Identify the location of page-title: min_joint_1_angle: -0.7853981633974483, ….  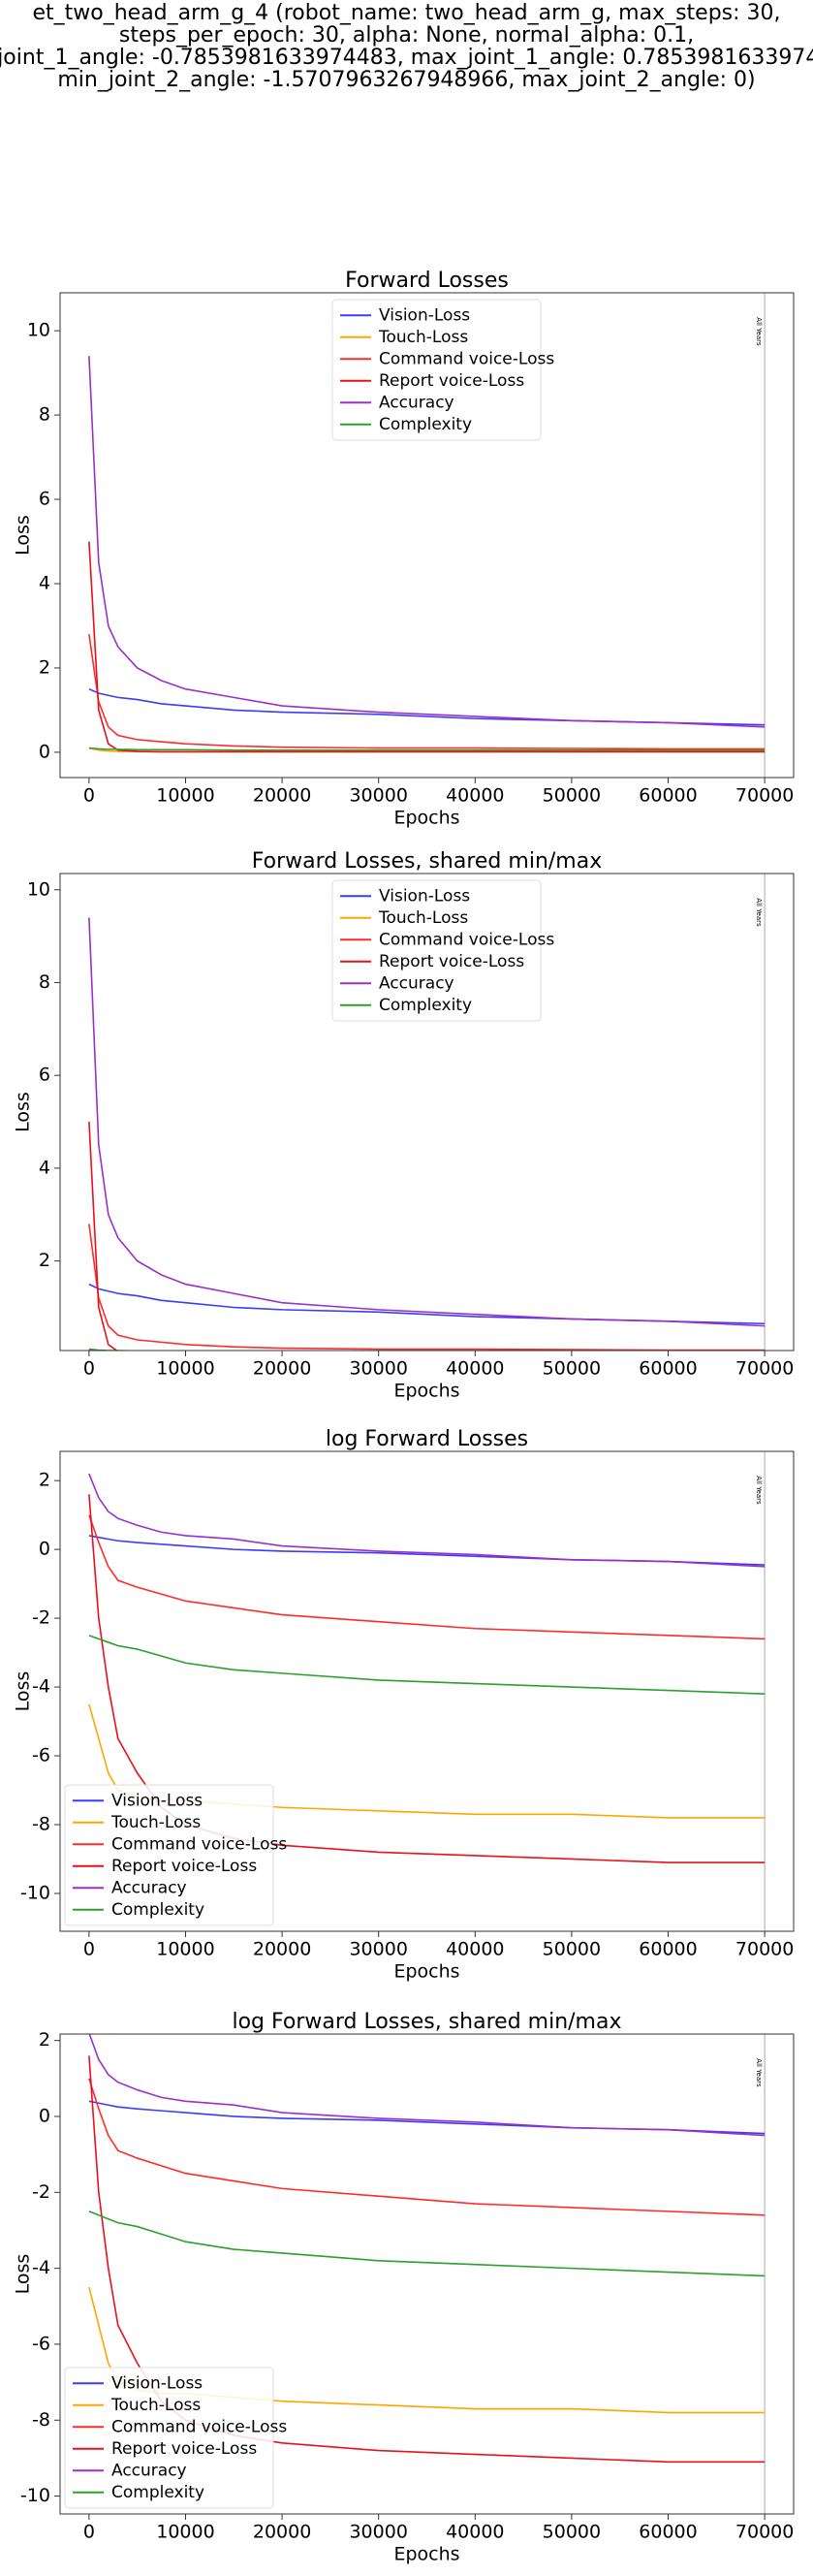
(406, 58).